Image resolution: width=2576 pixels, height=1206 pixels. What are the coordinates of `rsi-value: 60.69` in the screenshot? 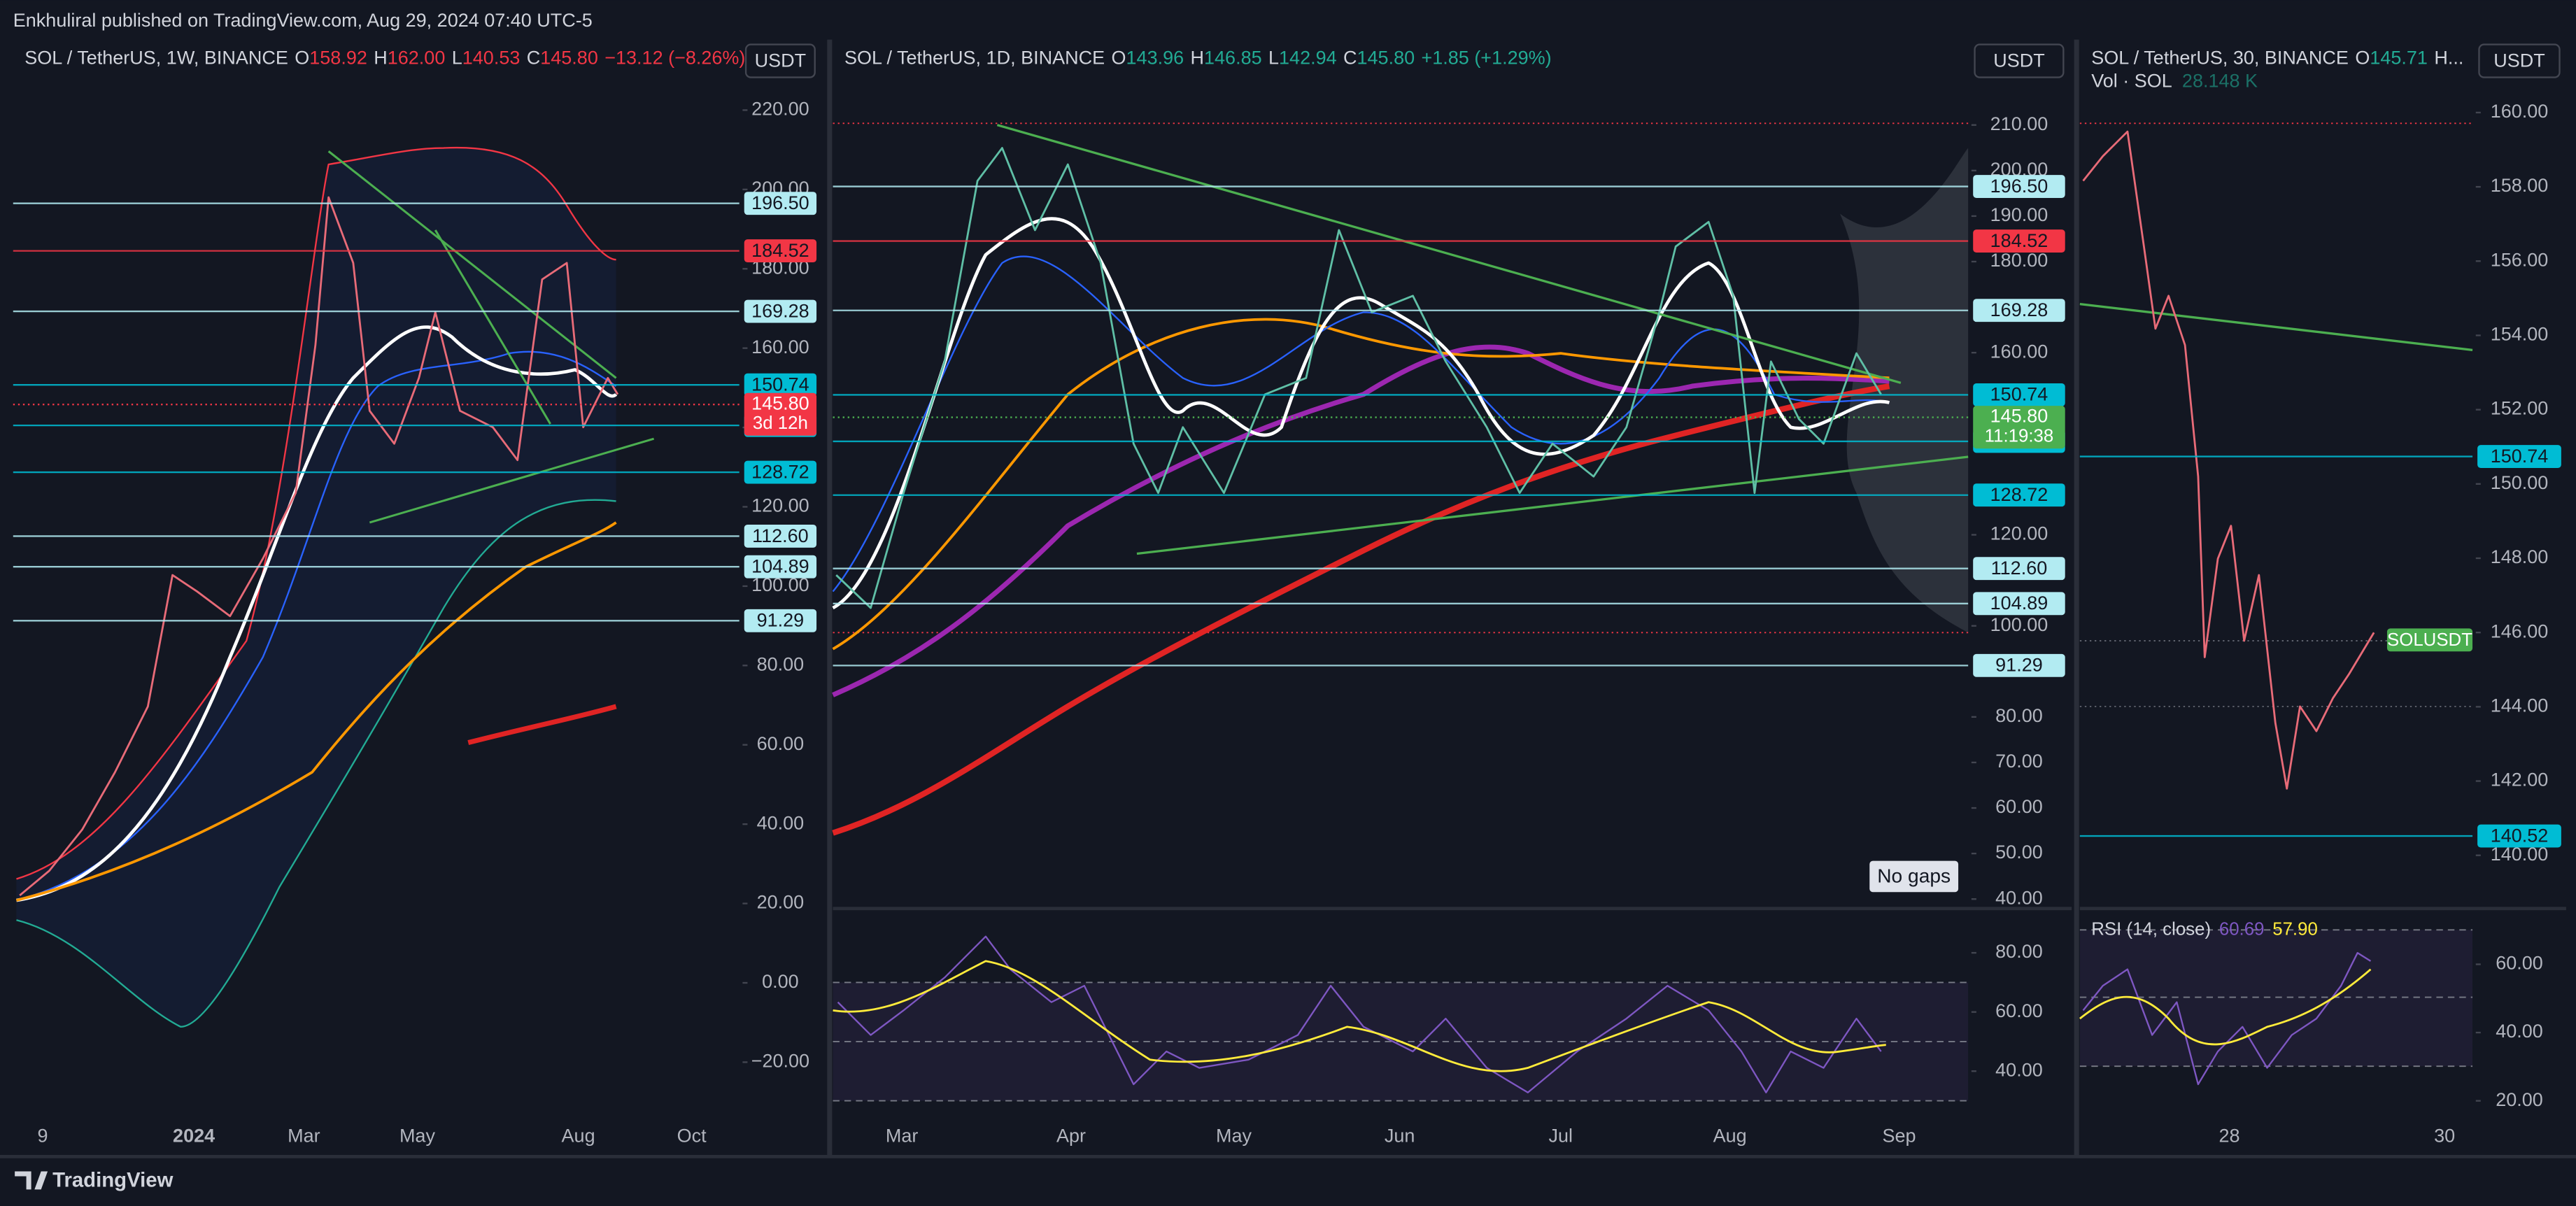 It's located at (2242, 929).